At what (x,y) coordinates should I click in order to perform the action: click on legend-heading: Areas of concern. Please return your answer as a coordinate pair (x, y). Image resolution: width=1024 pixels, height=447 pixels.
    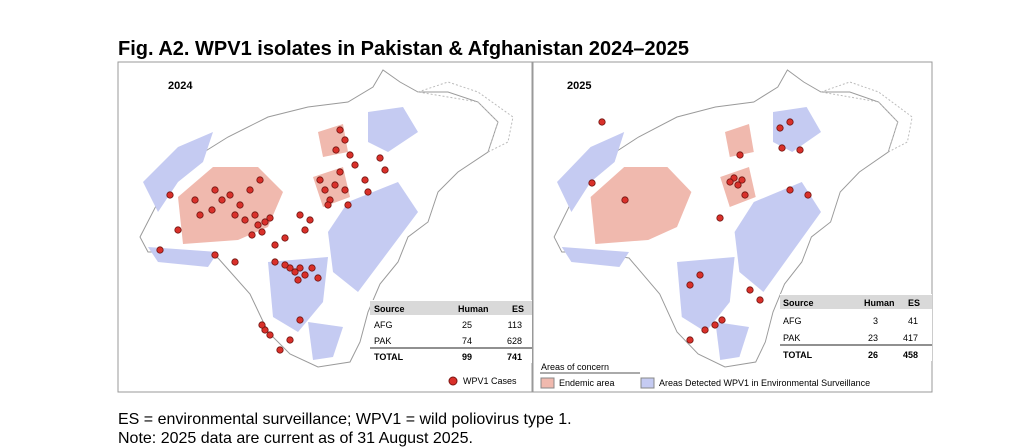
    Looking at the image, I should click on (575, 367).